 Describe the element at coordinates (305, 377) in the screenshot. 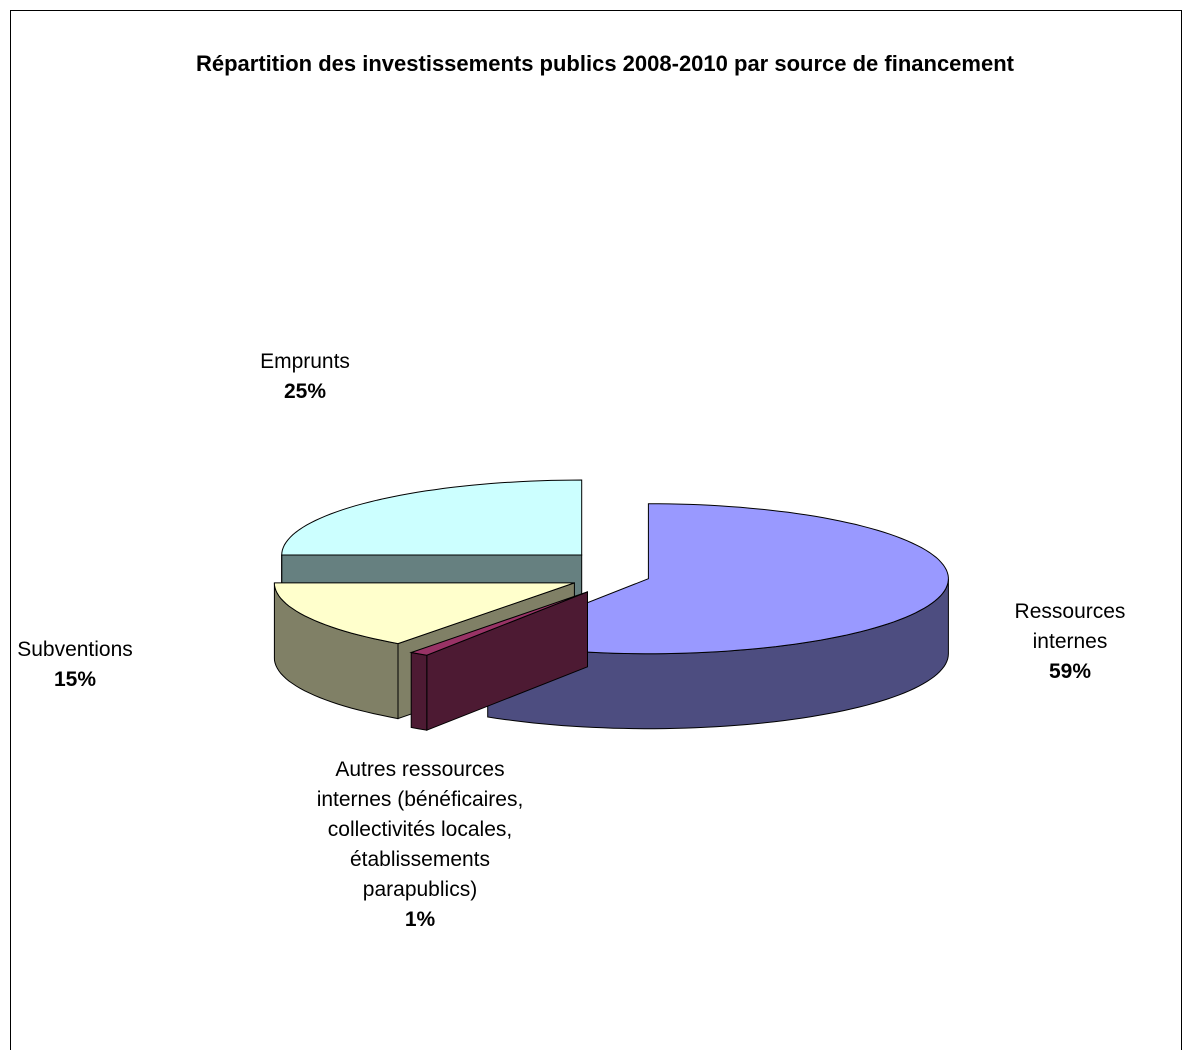

I see `data-label: Emprunts 25%` at that location.